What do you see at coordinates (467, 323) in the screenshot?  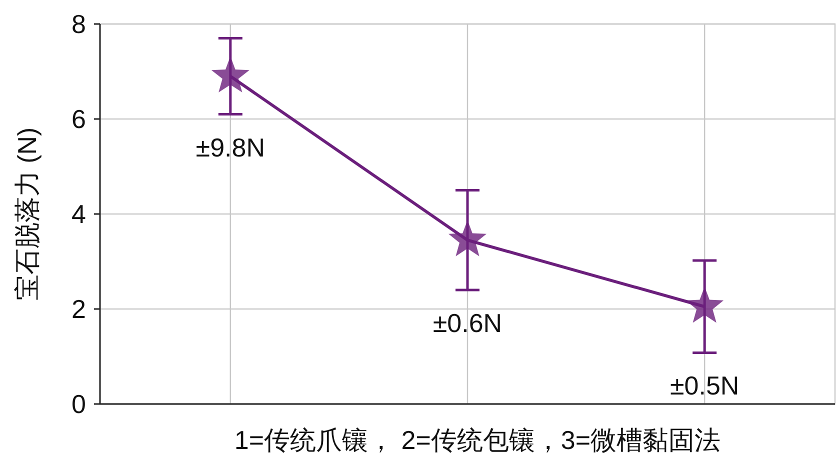 I see `annotation: ±0.6N` at bounding box center [467, 323].